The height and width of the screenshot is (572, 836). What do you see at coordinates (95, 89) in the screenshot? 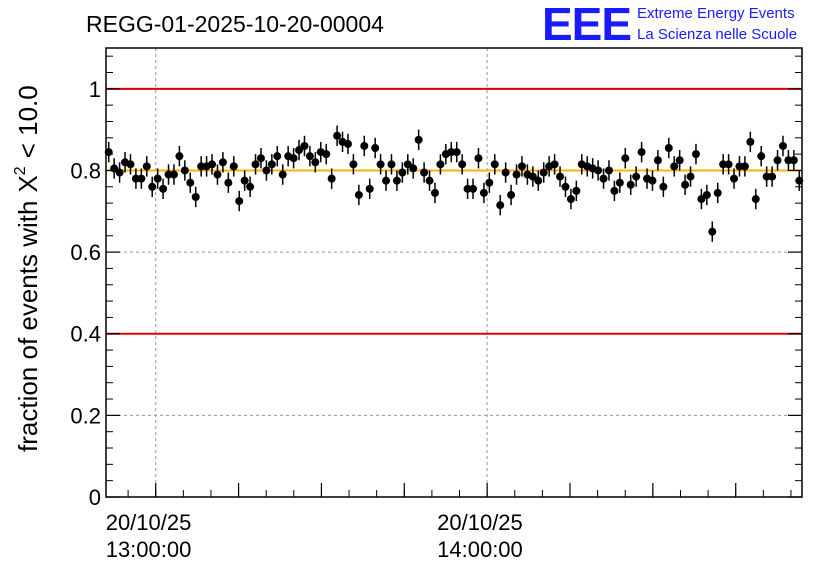
I see `y-tick-label: 1` at bounding box center [95, 89].